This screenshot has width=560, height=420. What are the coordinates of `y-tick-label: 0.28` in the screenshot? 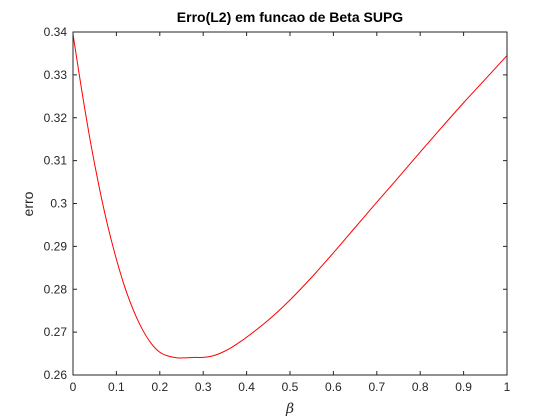 It's located at (56, 289).